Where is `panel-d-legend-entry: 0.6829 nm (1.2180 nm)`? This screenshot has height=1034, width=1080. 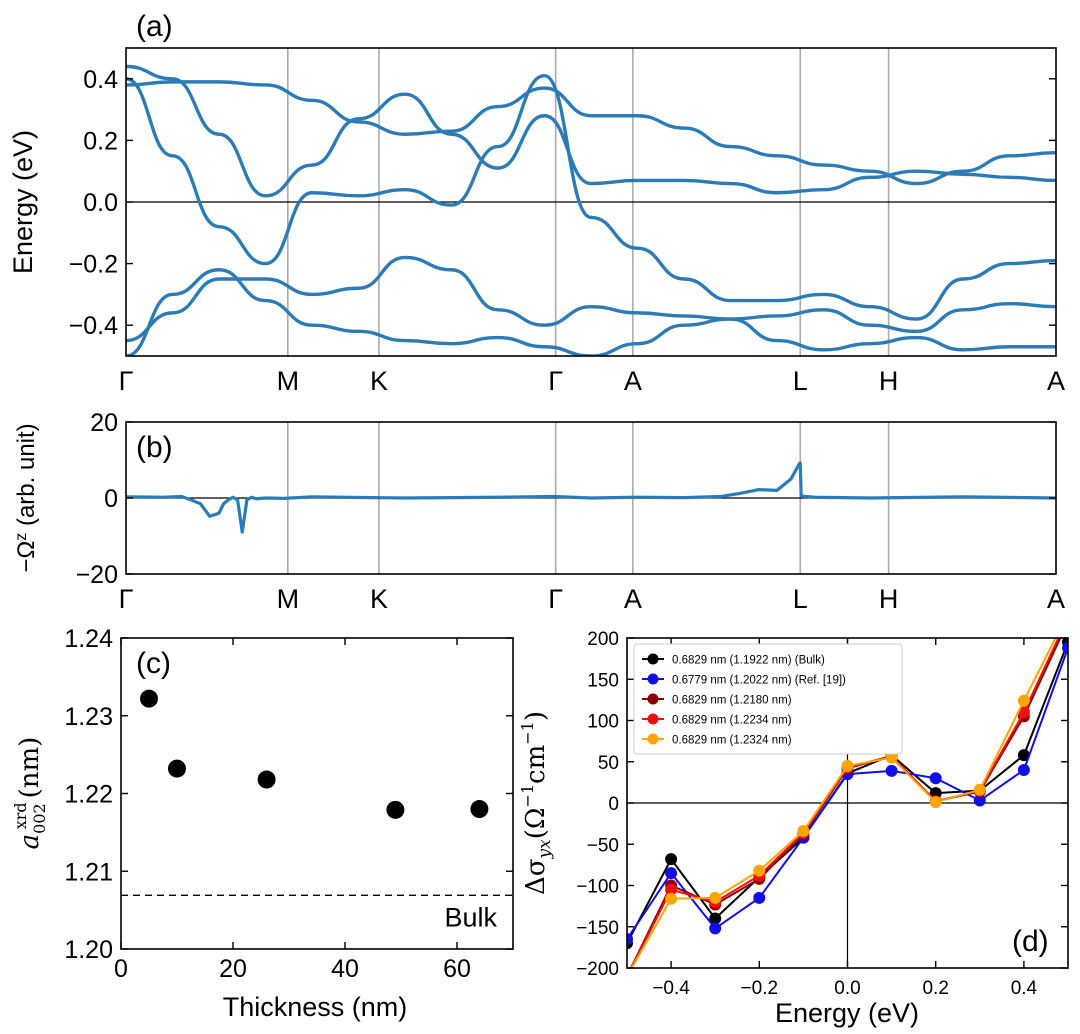
panel-d-legend-entry: 0.6829 nm (1.2180 nm) is located at coordinates (732, 701).